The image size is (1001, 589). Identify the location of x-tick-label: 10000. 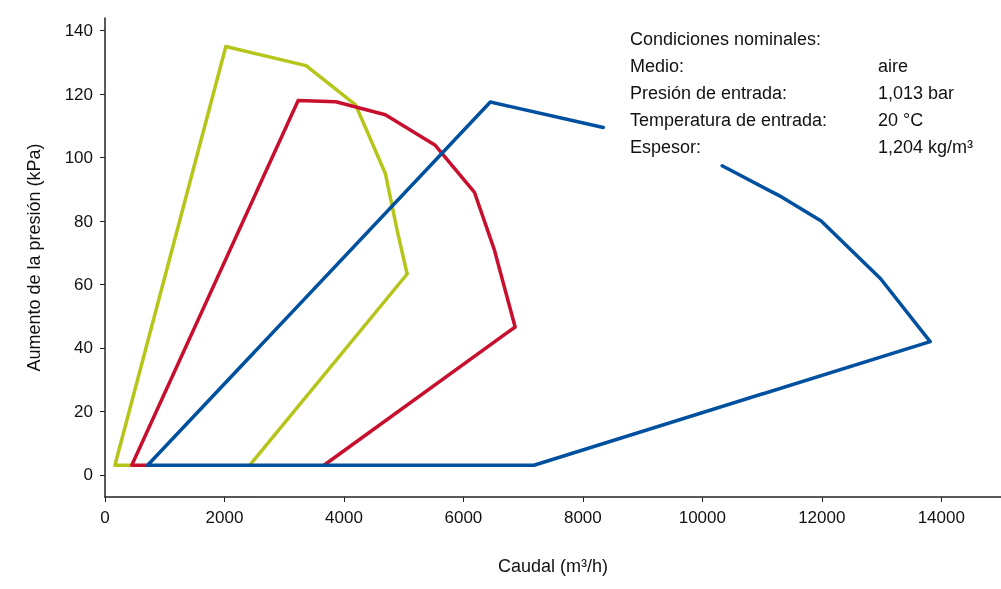
(702, 517).